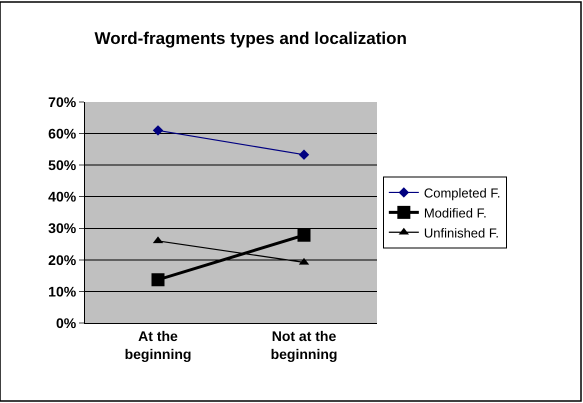  Describe the element at coordinates (62, 291) in the screenshot. I see `y-tick-label: 10%` at that location.